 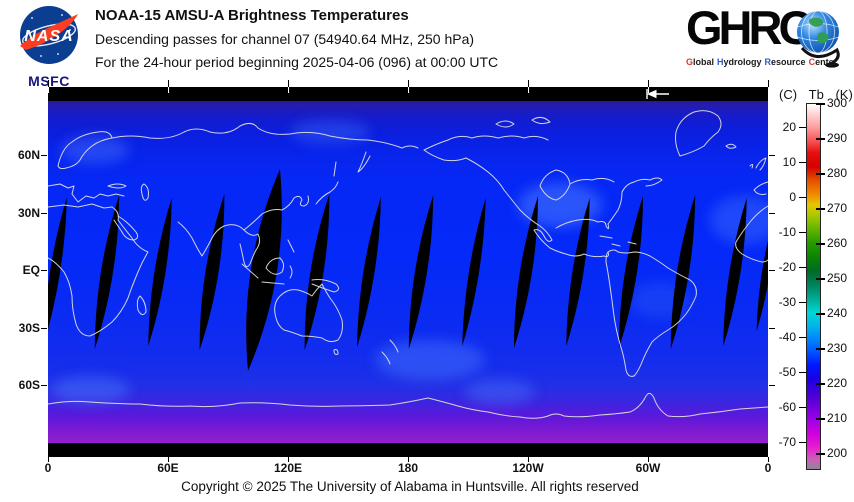 I want to click on globe-continents, so click(x=819, y=30).